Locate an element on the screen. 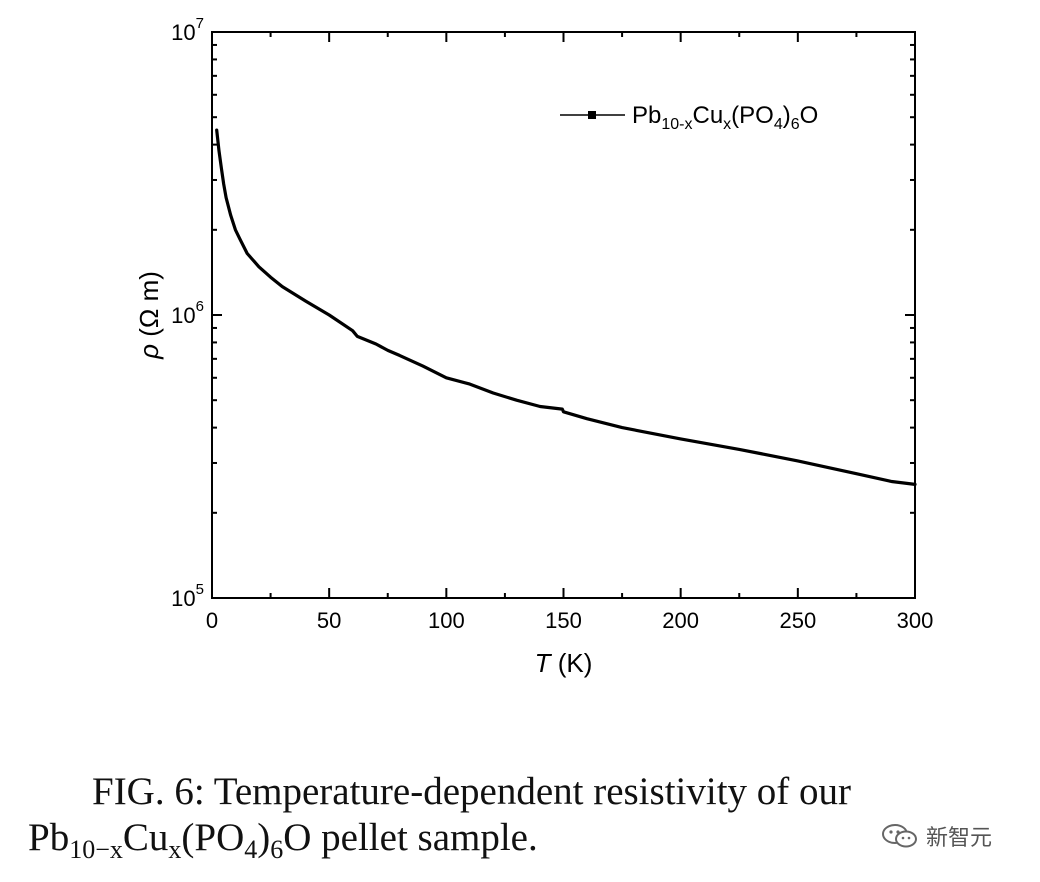 The height and width of the screenshot is (882, 1040). legend-marker is located at coordinates (592, 115).